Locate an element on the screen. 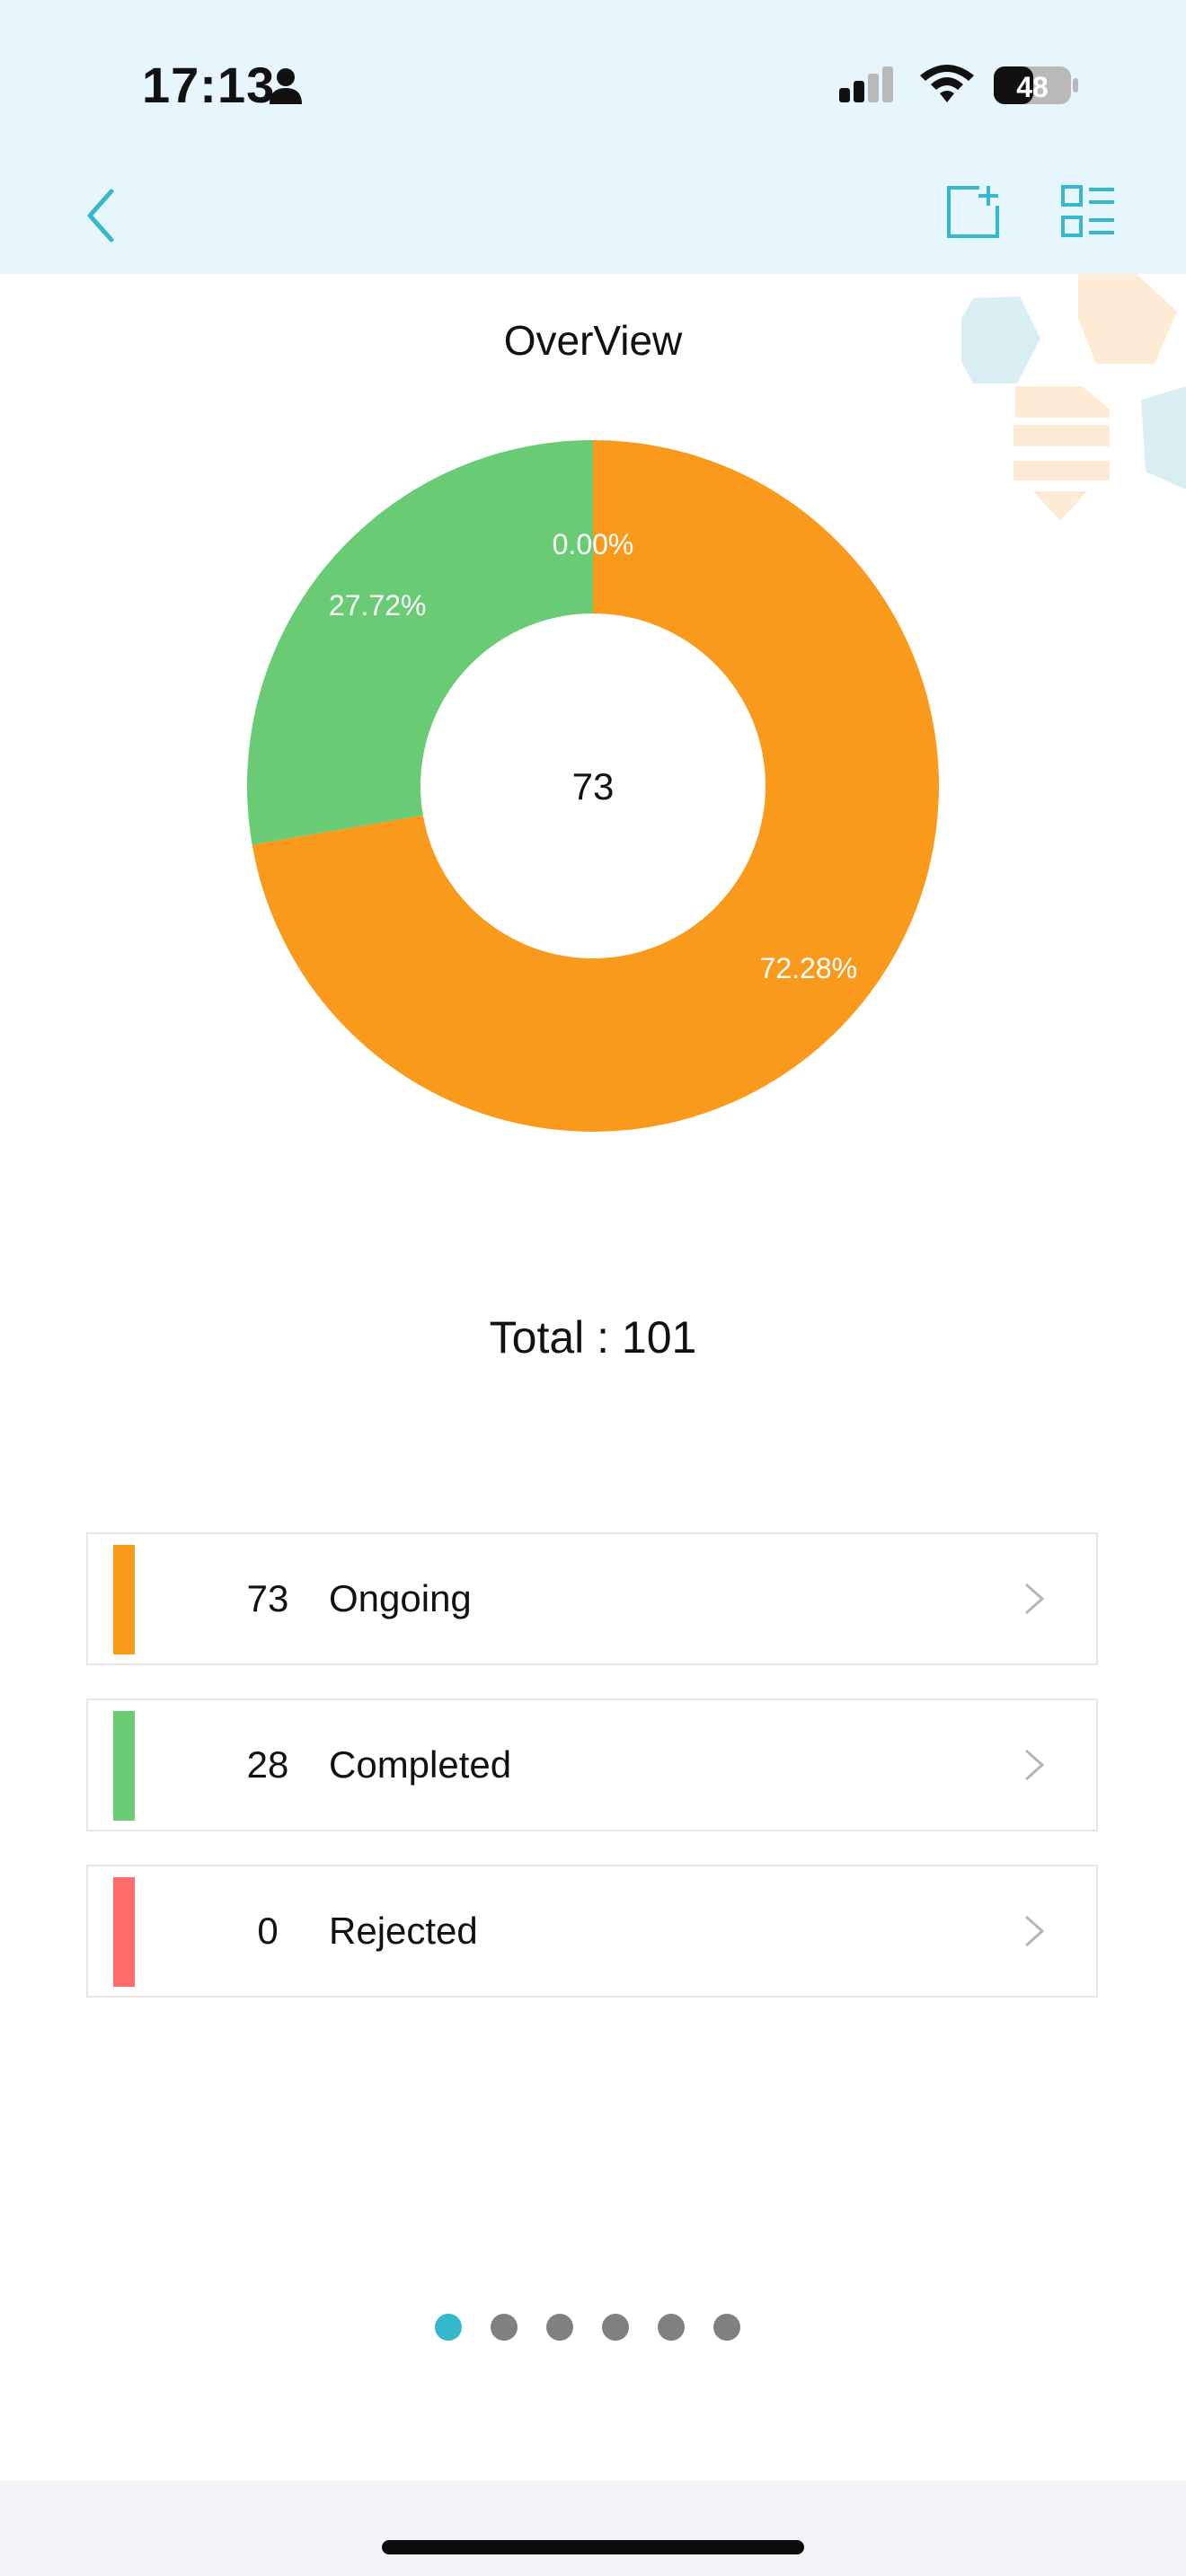 The width and height of the screenshot is (1186, 2576). status-label: Rejected is located at coordinates (403, 1931).